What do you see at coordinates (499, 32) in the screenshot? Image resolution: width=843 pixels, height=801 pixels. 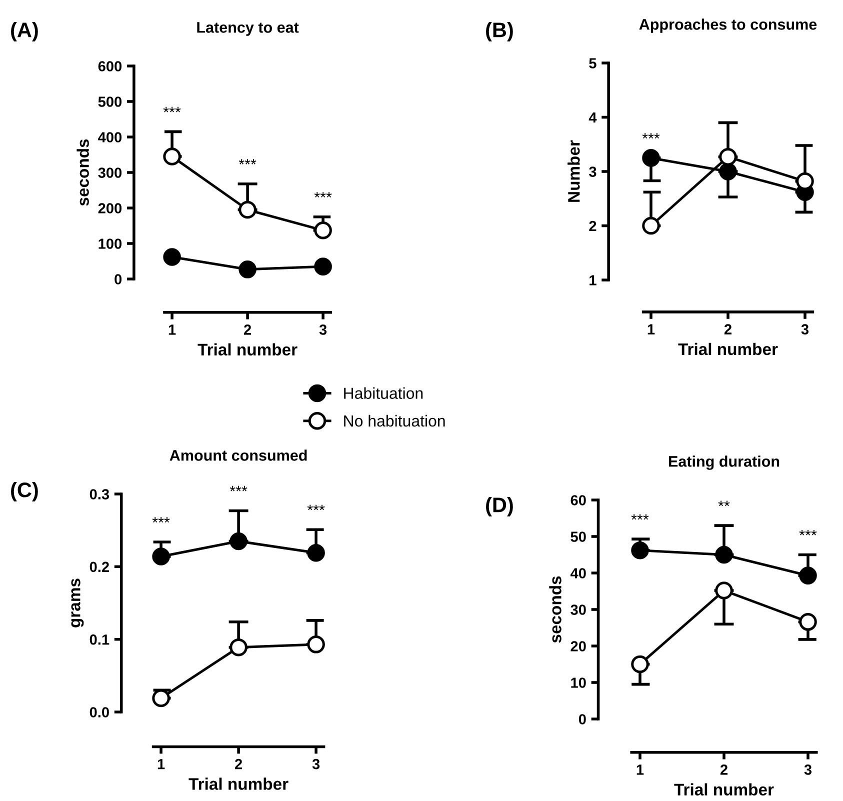 I see `text: (B)` at bounding box center [499, 32].